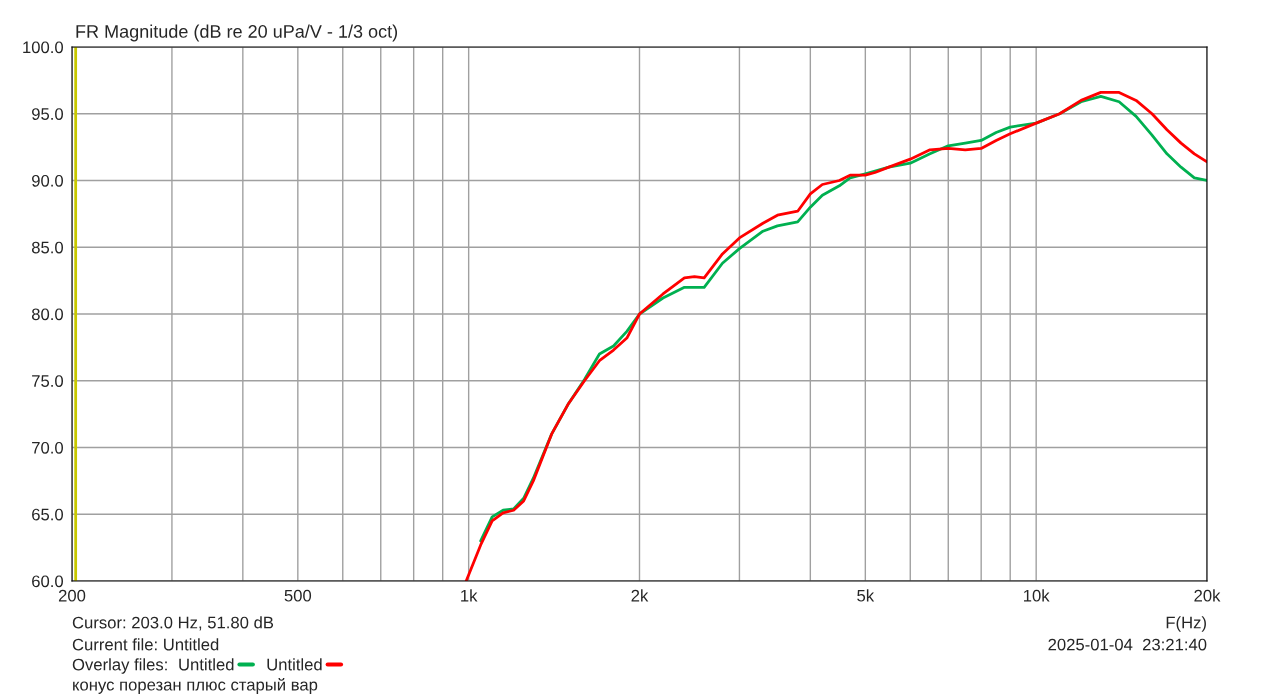  Describe the element at coordinates (119, 666) in the screenshot. I see `text: Overlay files:` at that location.